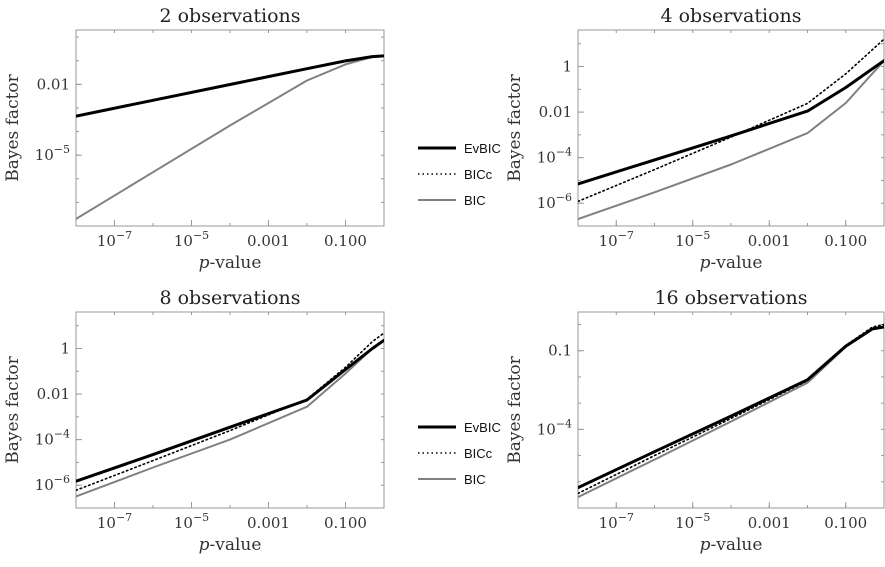 This screenshot has width=885, height=567. What do you see at coordinates (560, 351) in the screenshot?
I see `y-tick-label: 0.1` at bounding box center [560, 351].